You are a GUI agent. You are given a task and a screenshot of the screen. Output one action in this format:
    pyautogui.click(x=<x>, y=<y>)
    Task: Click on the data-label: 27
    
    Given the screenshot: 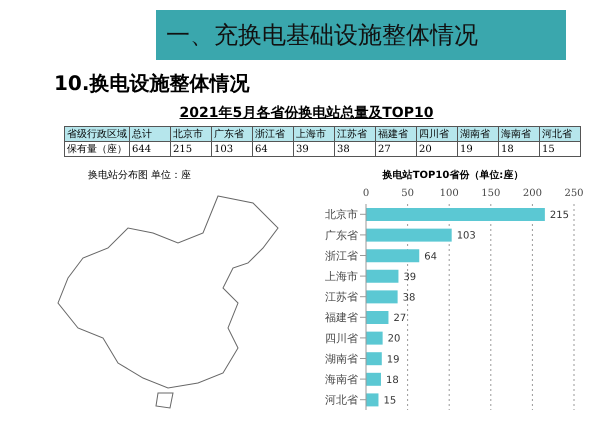 What is the action you would take?
    pyautogui.click(x=399, y=318)
    